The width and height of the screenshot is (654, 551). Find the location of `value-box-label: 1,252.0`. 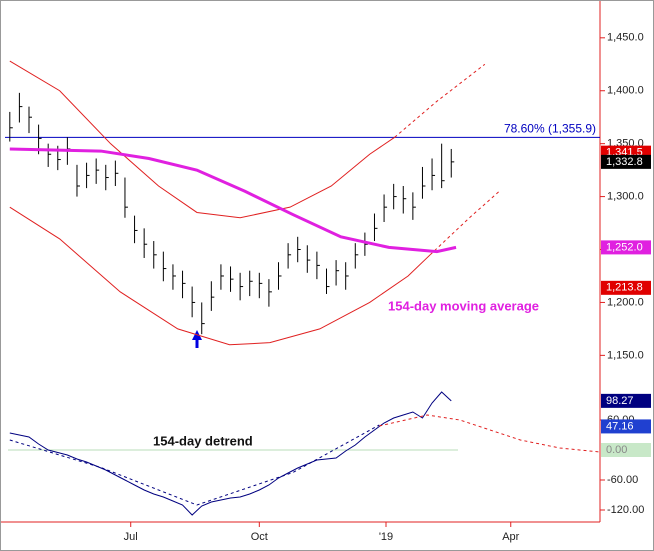

value-box-label: 1,252.0 is located at coordinates (624, 247).